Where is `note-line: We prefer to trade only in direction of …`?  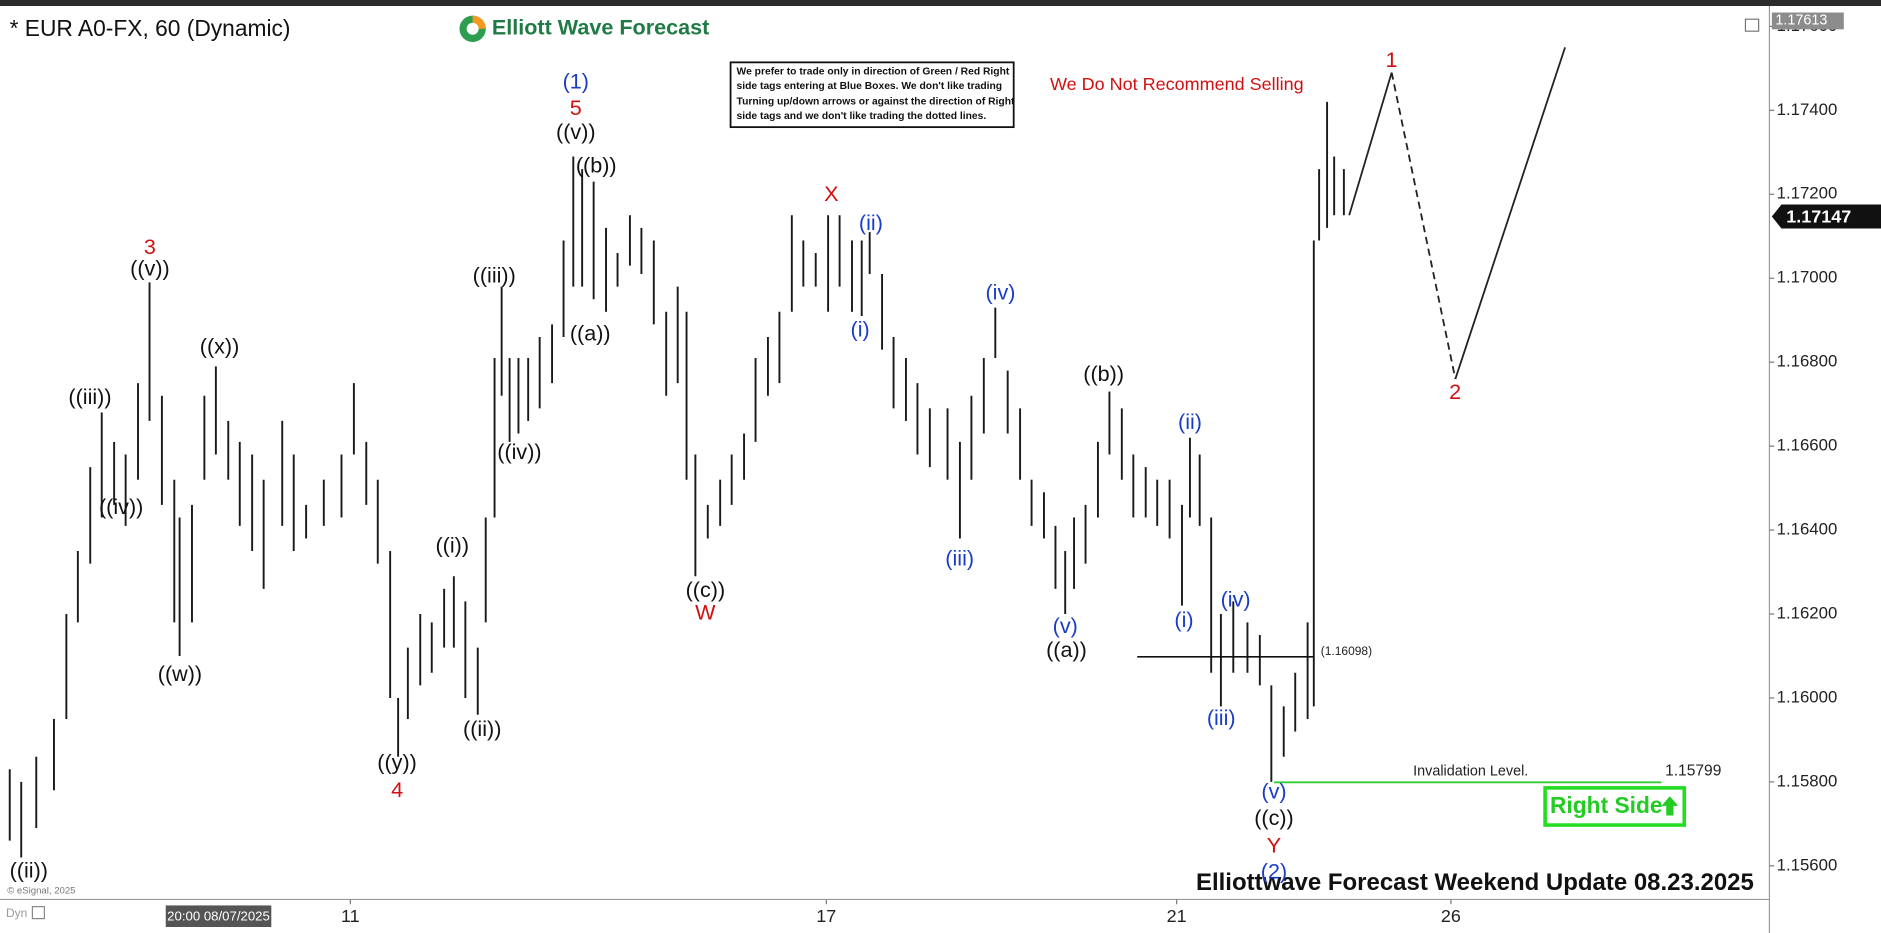
note-line: We prefer to trade only in direction of … is located at coordinates (873, 72).